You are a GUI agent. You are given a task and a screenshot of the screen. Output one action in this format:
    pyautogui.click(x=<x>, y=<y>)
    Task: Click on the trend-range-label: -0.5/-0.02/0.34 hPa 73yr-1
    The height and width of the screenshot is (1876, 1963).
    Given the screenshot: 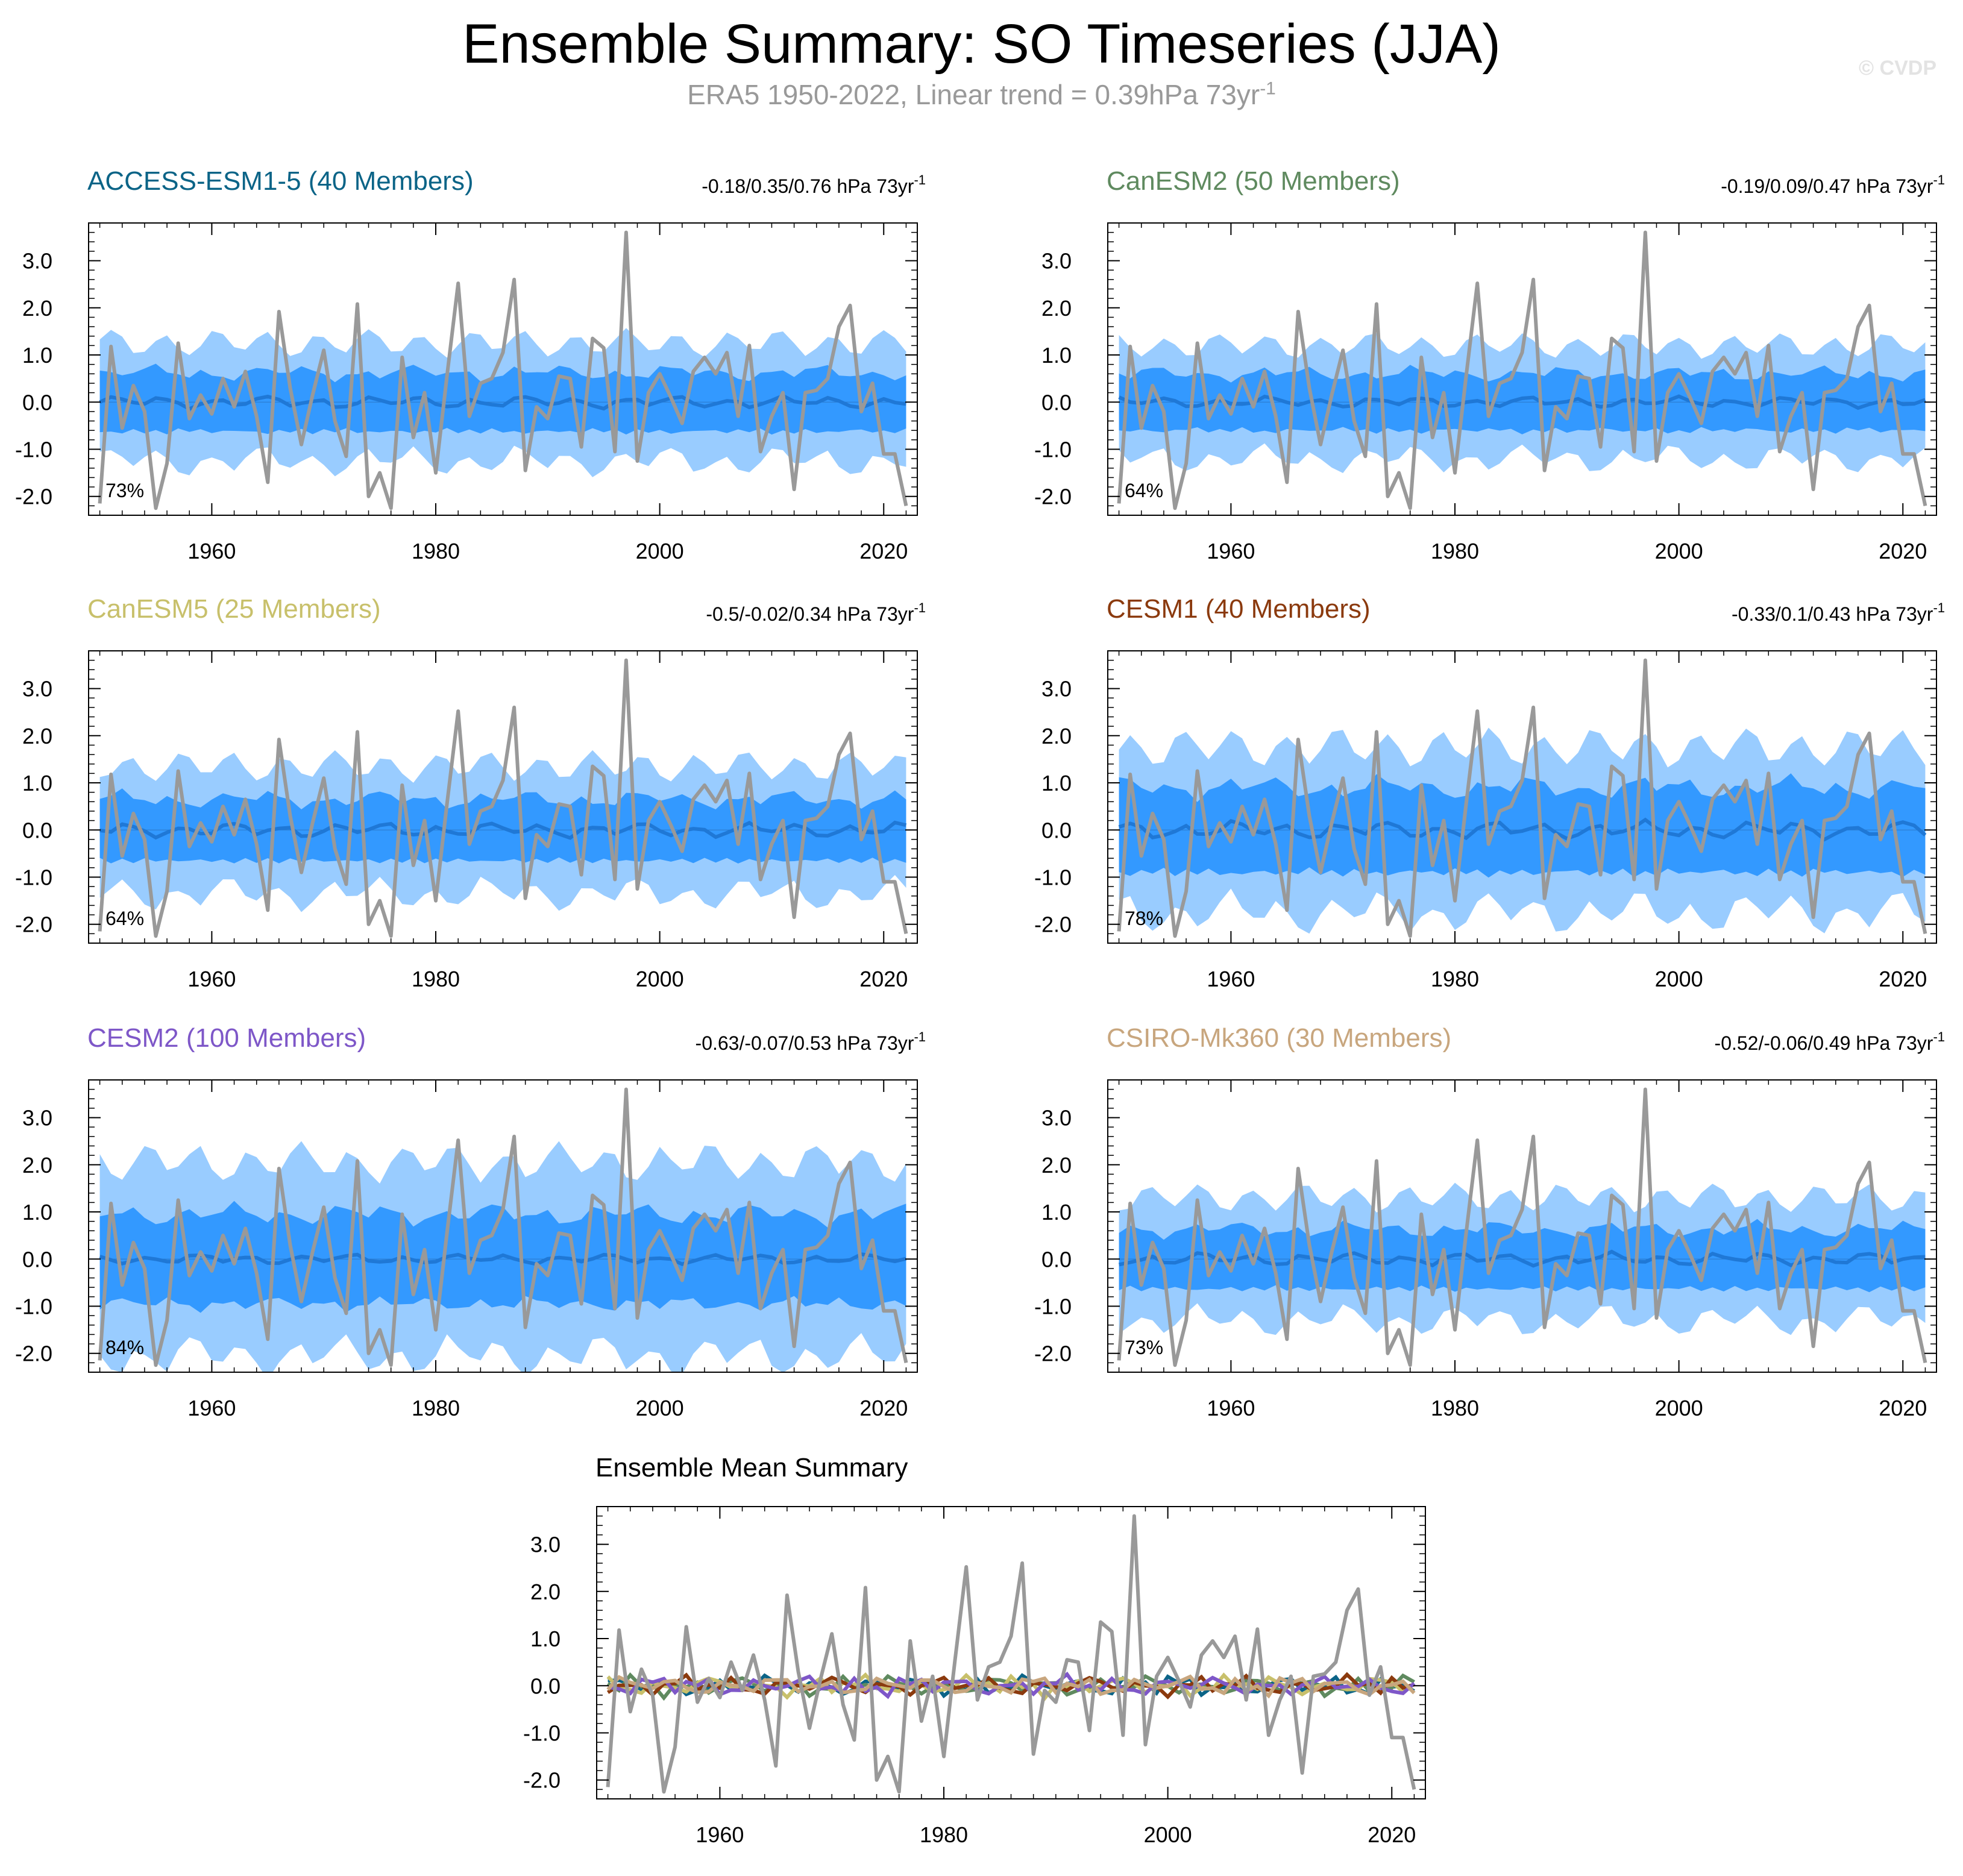 What is the action you would take?
    pyautogui.click(x=816, y=612)
    